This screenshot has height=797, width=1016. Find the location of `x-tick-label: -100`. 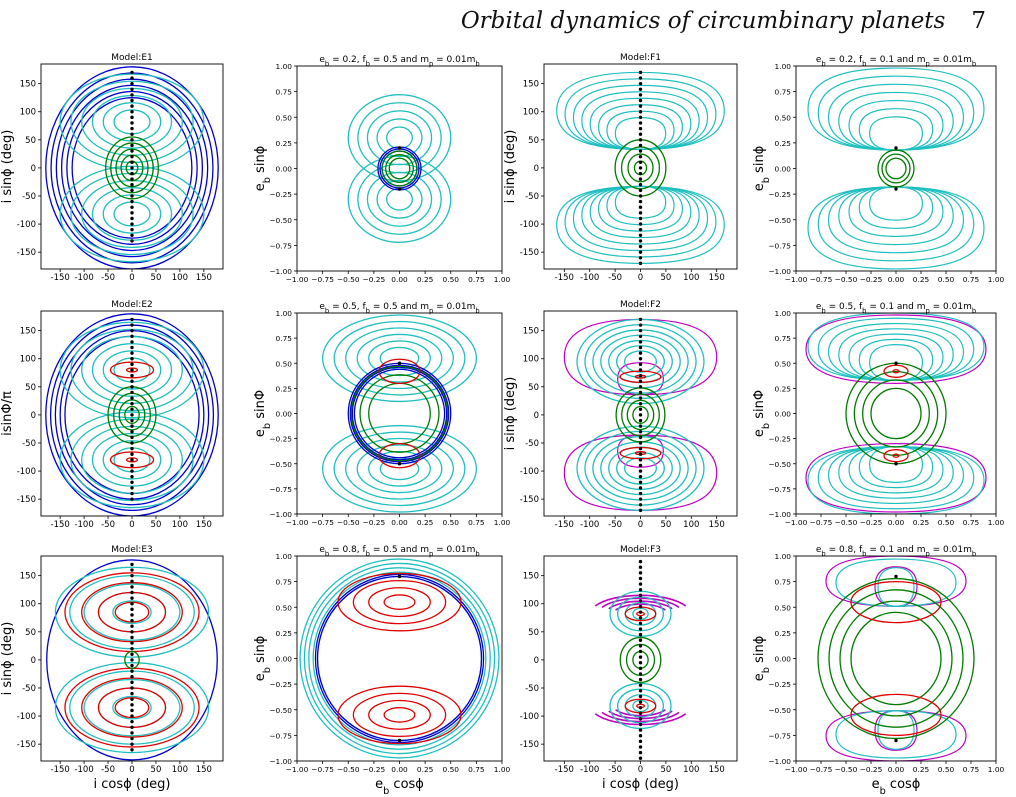

x-tick-label: -100 is located at coordinates (83, 525).